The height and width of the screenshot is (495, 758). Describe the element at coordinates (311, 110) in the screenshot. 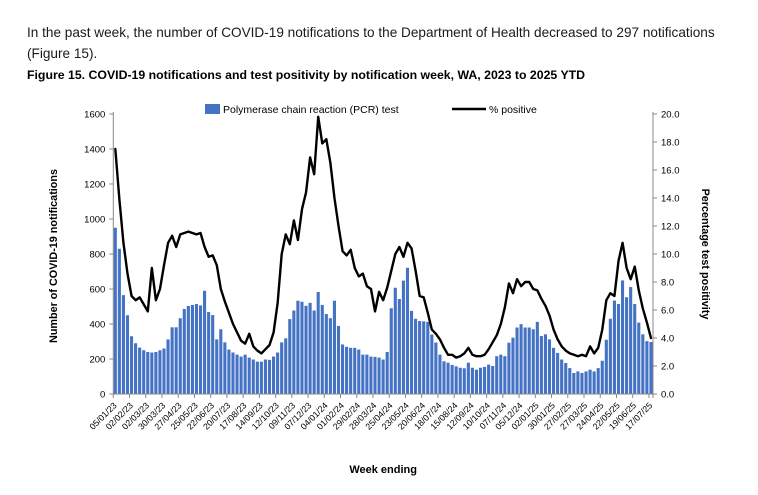

I see `legend-bar-label: Polymerase chain reaction (PCR) test` at that location.